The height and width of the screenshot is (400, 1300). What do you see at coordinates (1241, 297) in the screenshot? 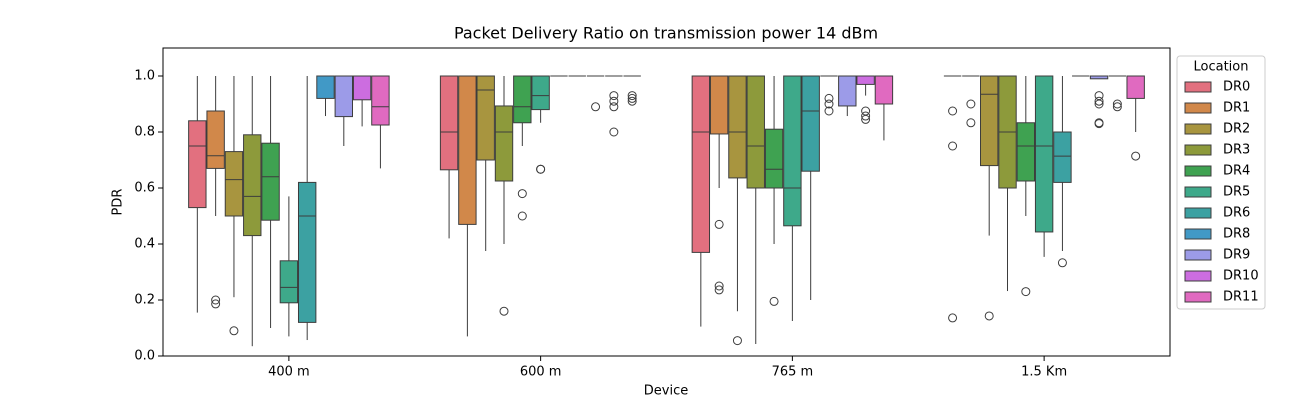
I see `legend-label: DR11` at bounding box center [1241, 297].